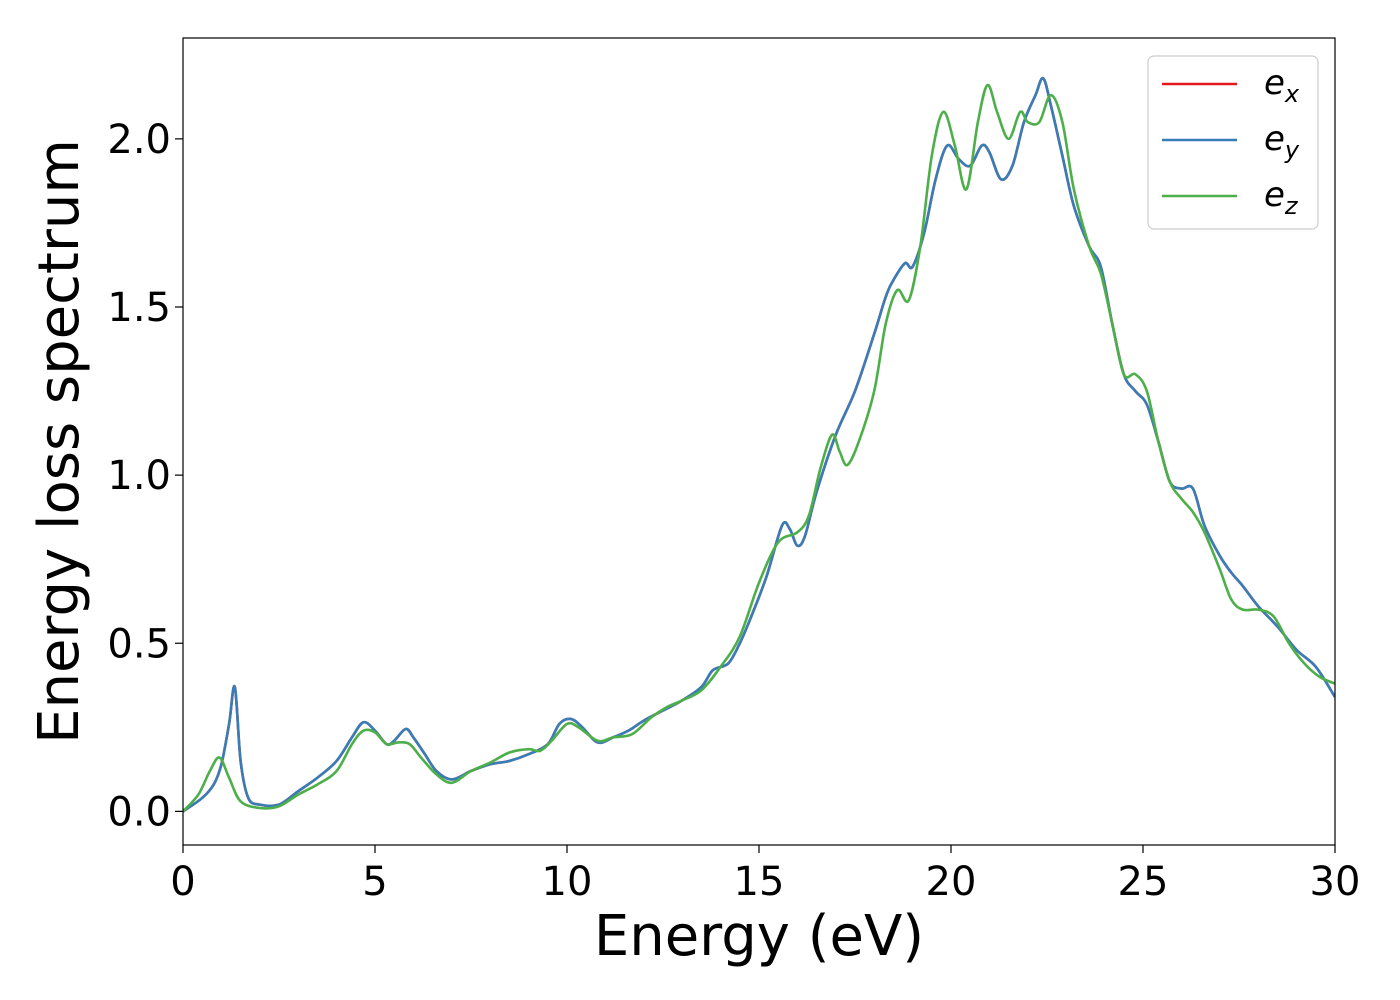  Describe the element at coordinates (1282, 141) in the screenshot. I see `legend-label-ey: ey` at that location.